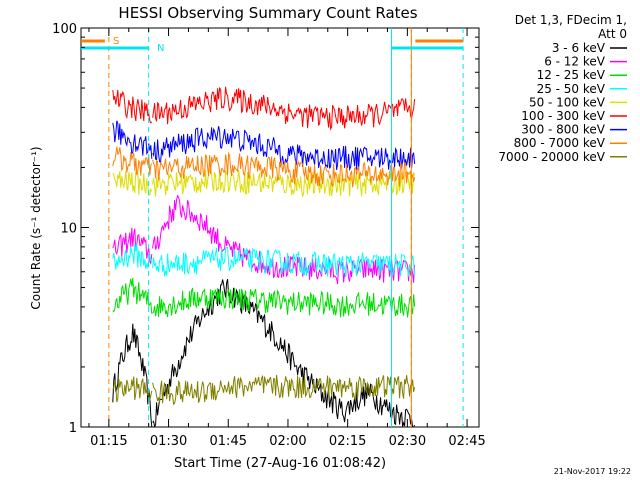 This screenshot has height=480, width=640. I want to click on x-tick-label-2: 01:45, so click(228, 441).